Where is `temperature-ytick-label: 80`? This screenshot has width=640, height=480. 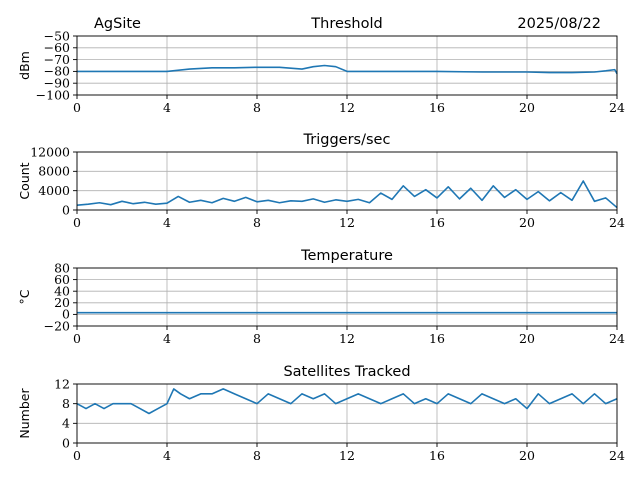
temperature-ytick-label: 80 is located at coordinates (62, 267).